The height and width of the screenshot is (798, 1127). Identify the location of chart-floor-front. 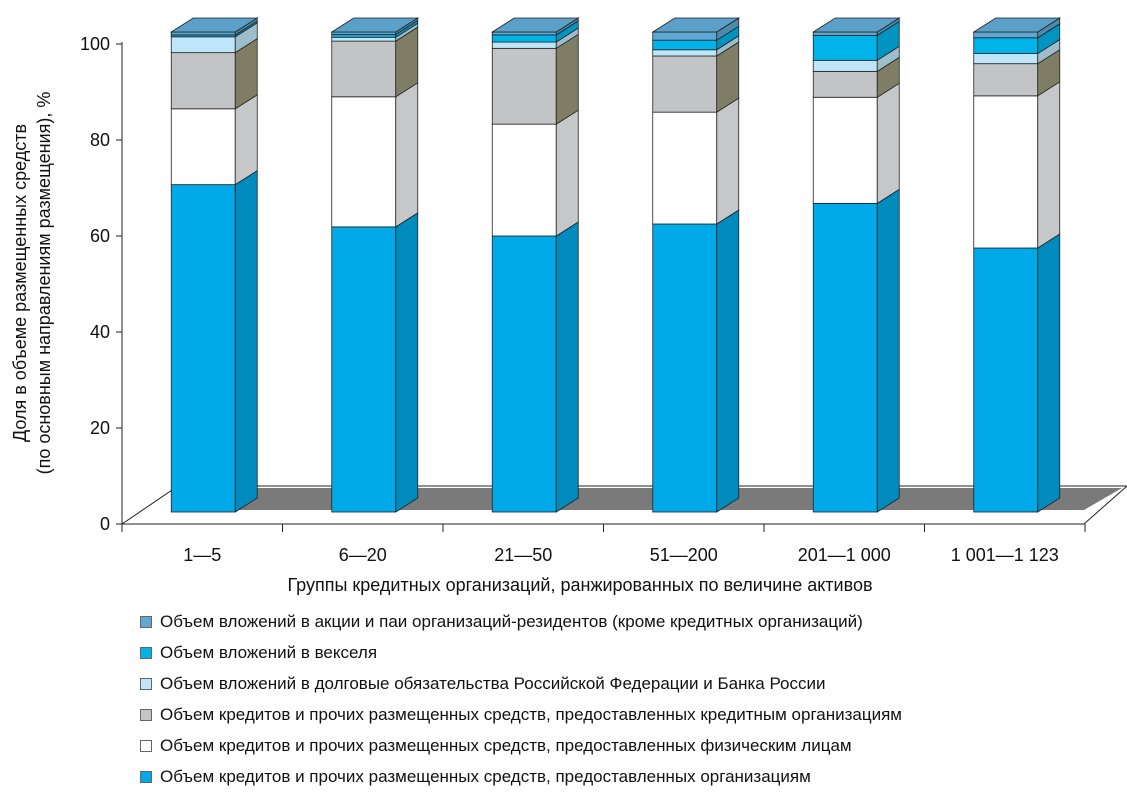
(603, 518).